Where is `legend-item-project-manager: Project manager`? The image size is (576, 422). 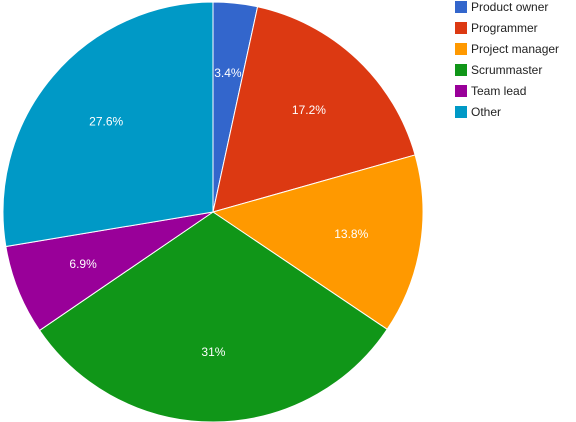
legend-item-project-manager: Project manager is located at coordinates (507, 49).